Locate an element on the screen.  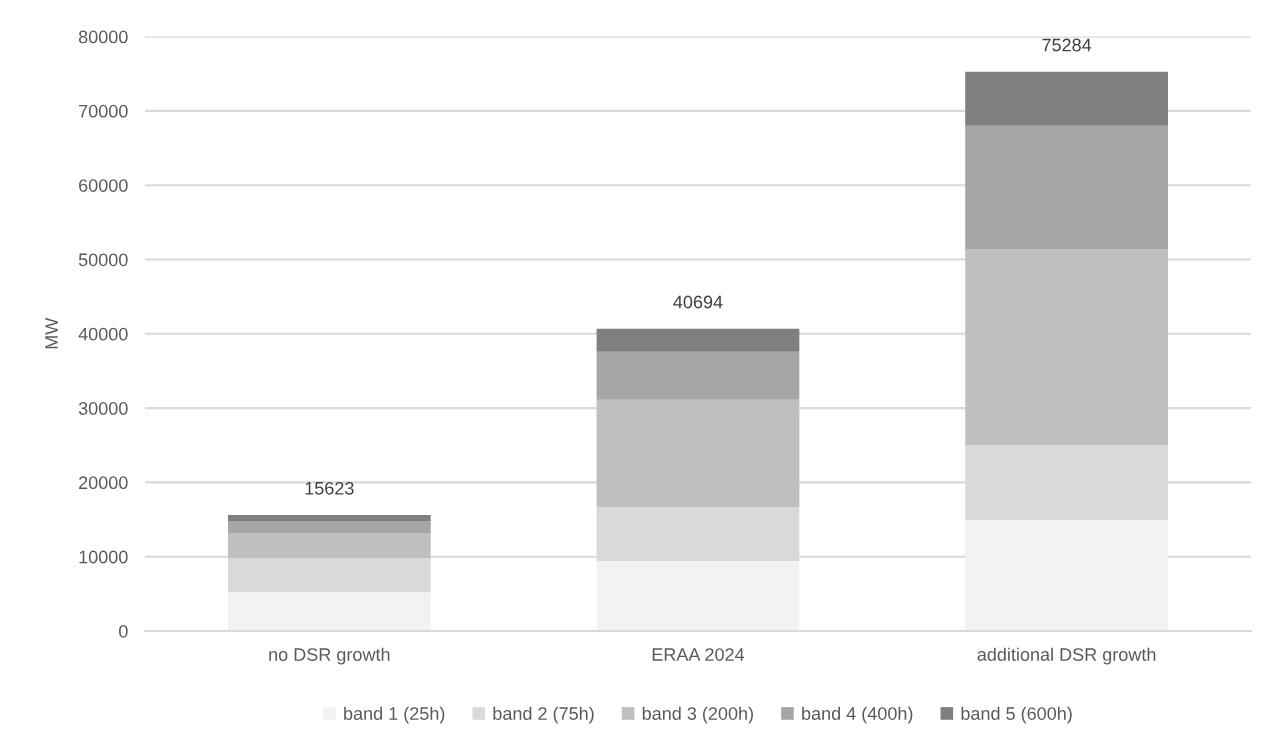
y-tick-label: 20000 is located at coordinates (103, 483).